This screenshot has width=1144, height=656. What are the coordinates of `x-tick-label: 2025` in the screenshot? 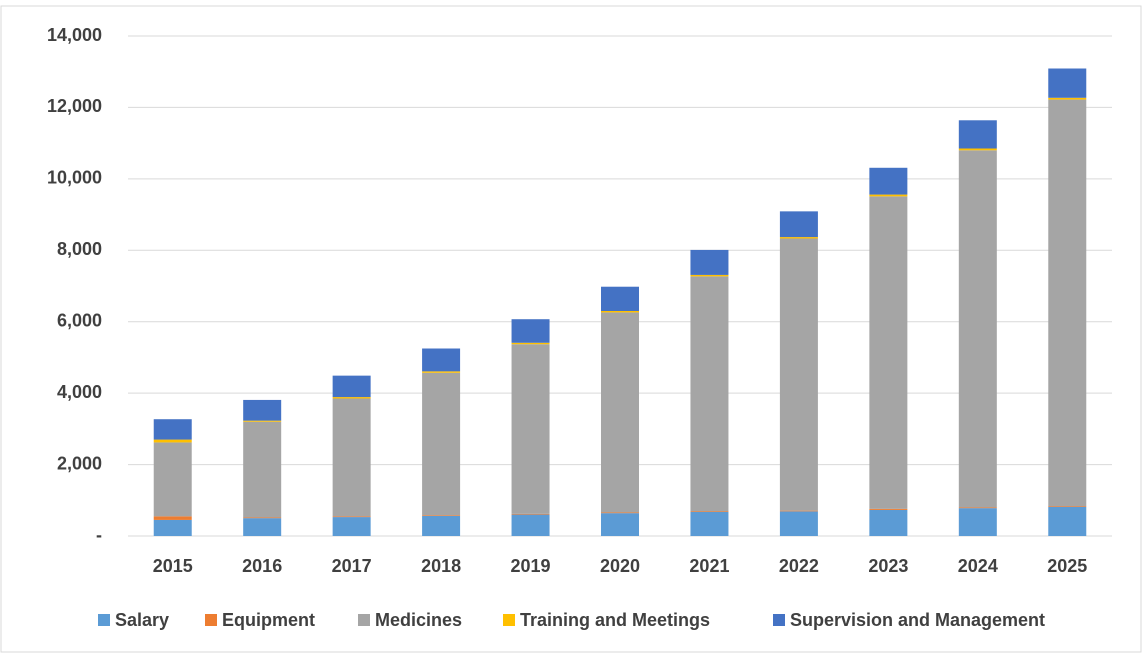 It's located at (1067, 566).